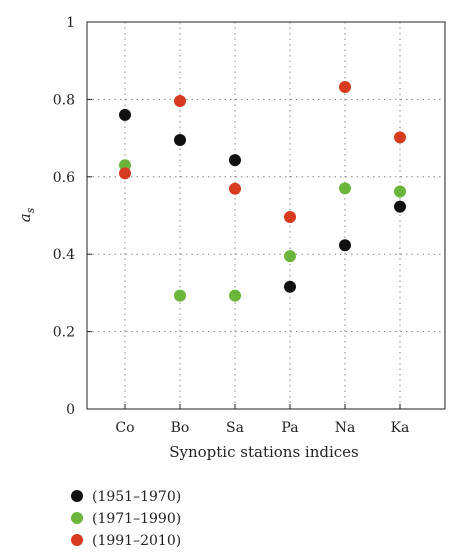  I want to click on x-axis-label: Synoptic stations indices, so click(264, 452).